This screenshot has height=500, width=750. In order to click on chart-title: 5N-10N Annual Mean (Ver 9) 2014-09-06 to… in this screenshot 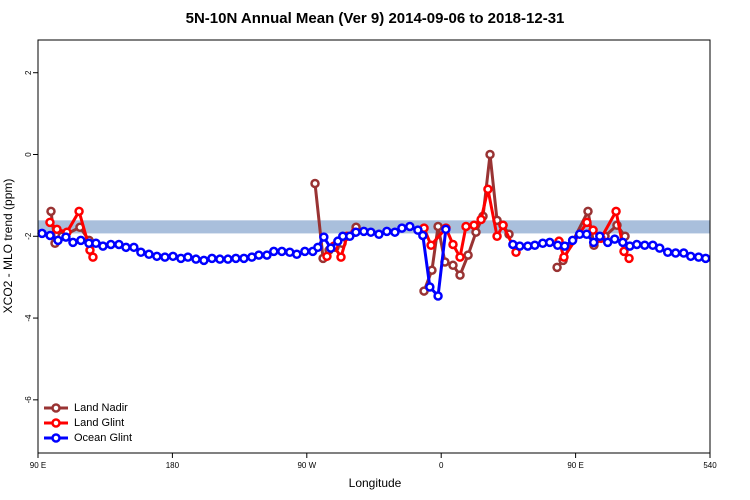, I will do `click(375, 18)`.